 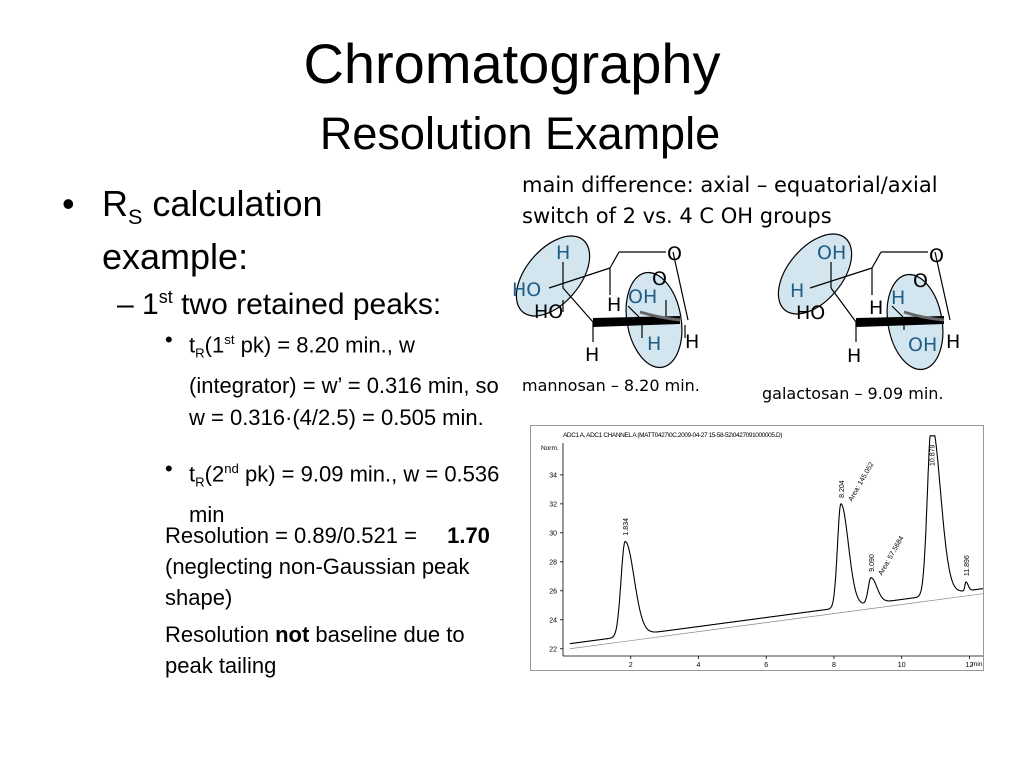 What do you see at coordinates (292, 634) in the screenshot?
I see `not-word: not` at bounding box center [292, 634].